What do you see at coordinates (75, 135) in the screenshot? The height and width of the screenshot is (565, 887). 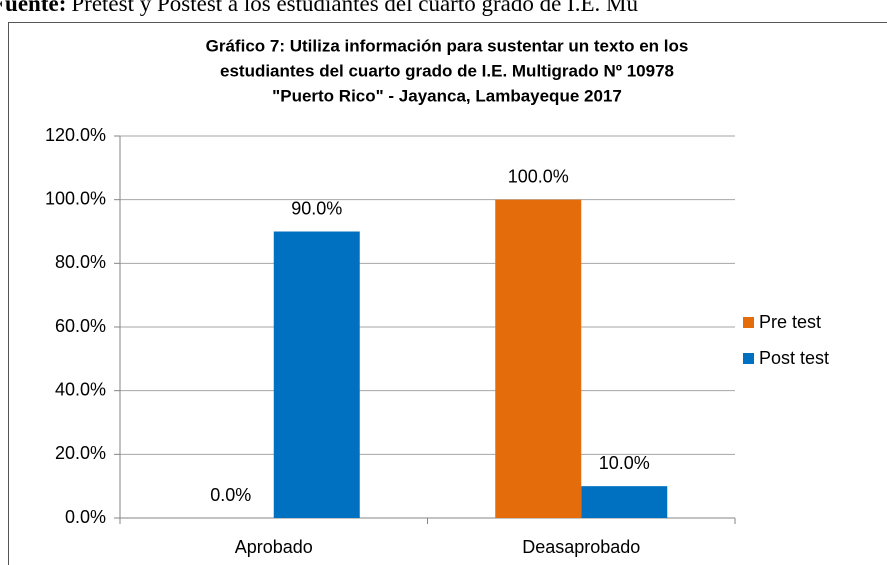 I see `y-tick-label: 120.0%` at bounding box center [75, 135].